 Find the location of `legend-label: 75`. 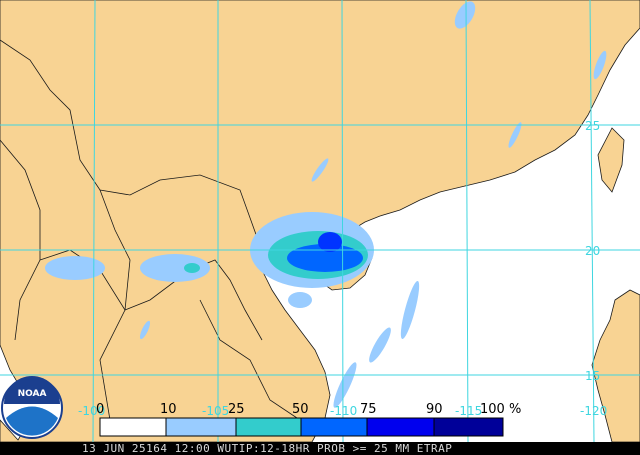

legend-label: 75 is located at coordinates (368, 409).